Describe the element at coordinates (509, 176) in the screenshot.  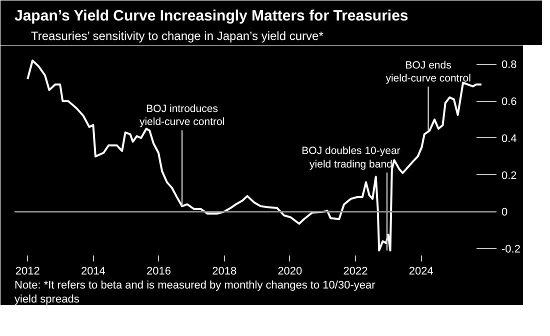
I see `y-tick-label: 0.2` at that location.